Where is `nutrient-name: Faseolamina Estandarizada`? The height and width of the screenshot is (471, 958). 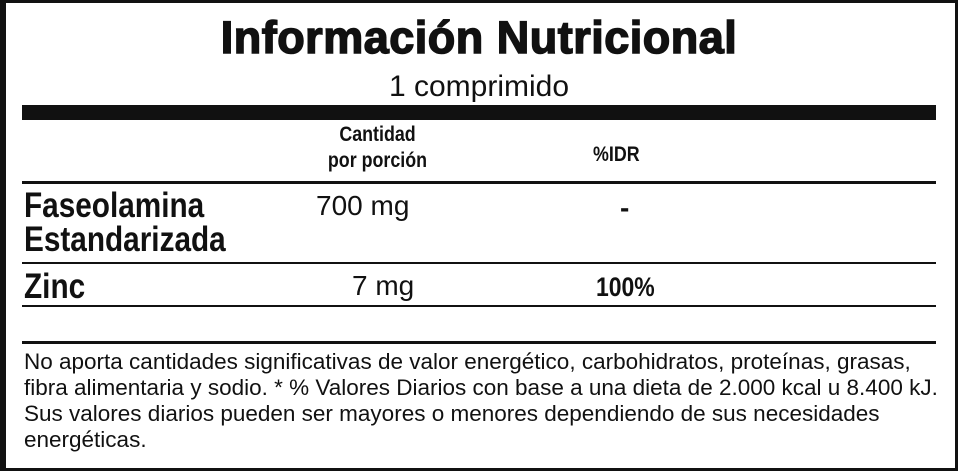
nutrient-name: Faseolamina Estandarizada is located at coordinates (125, 222).